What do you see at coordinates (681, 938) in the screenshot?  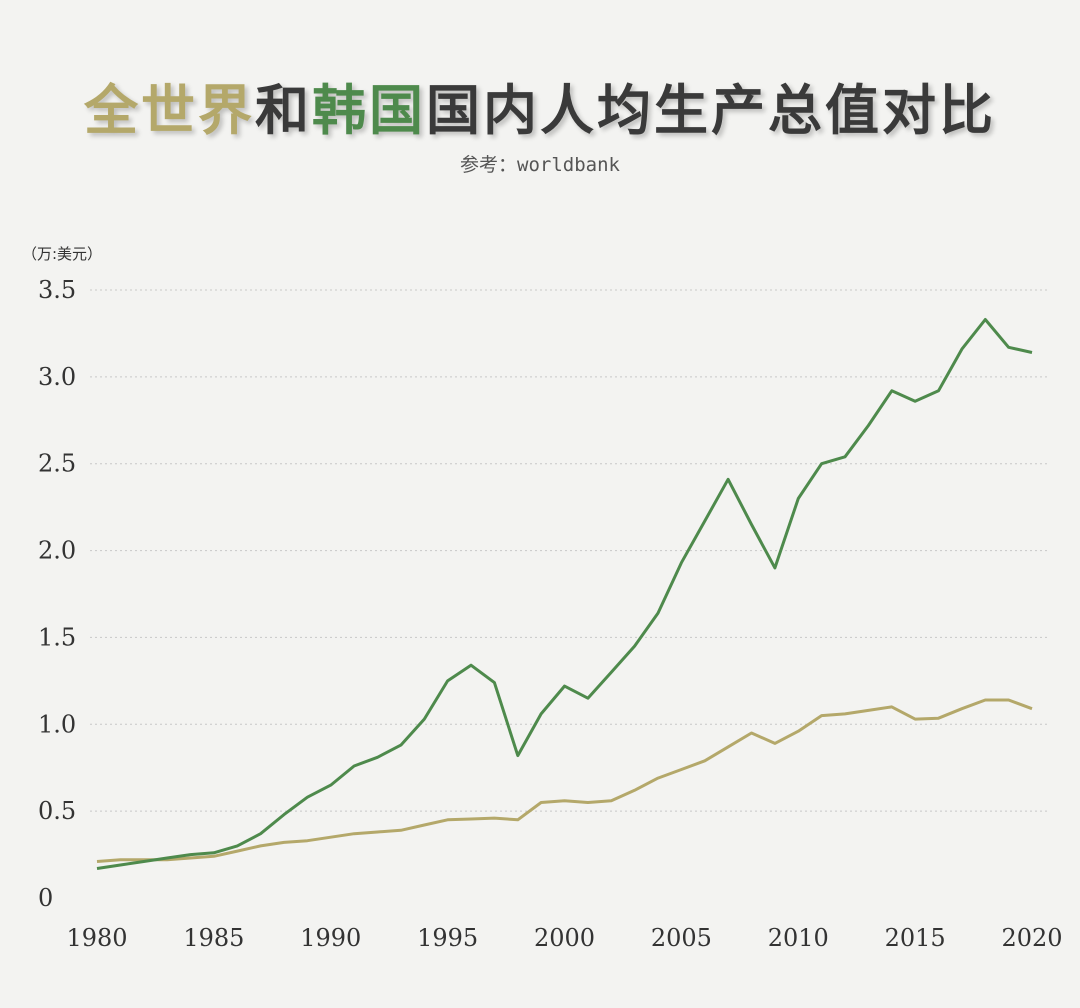 I see `x-tick-label: 2005` at bounding box center [681, 938].